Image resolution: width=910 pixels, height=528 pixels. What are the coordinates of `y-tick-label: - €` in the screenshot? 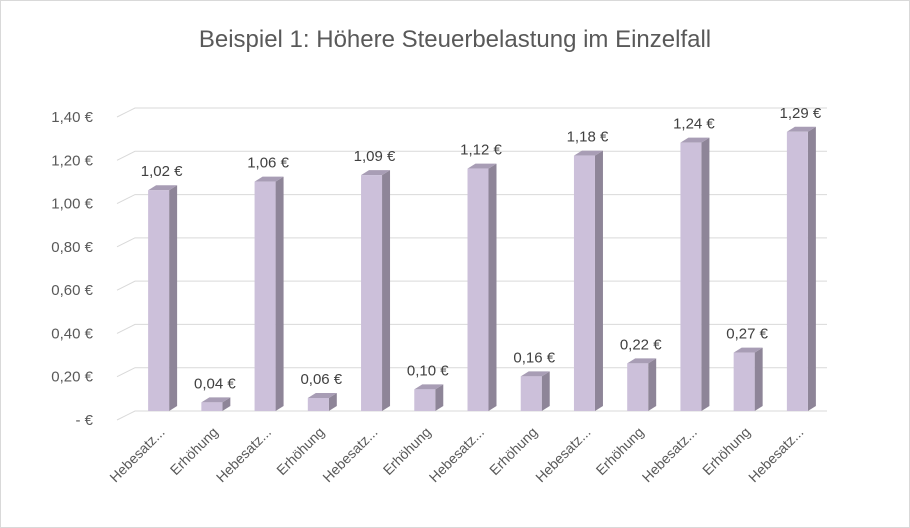 It's located at (84, 420).